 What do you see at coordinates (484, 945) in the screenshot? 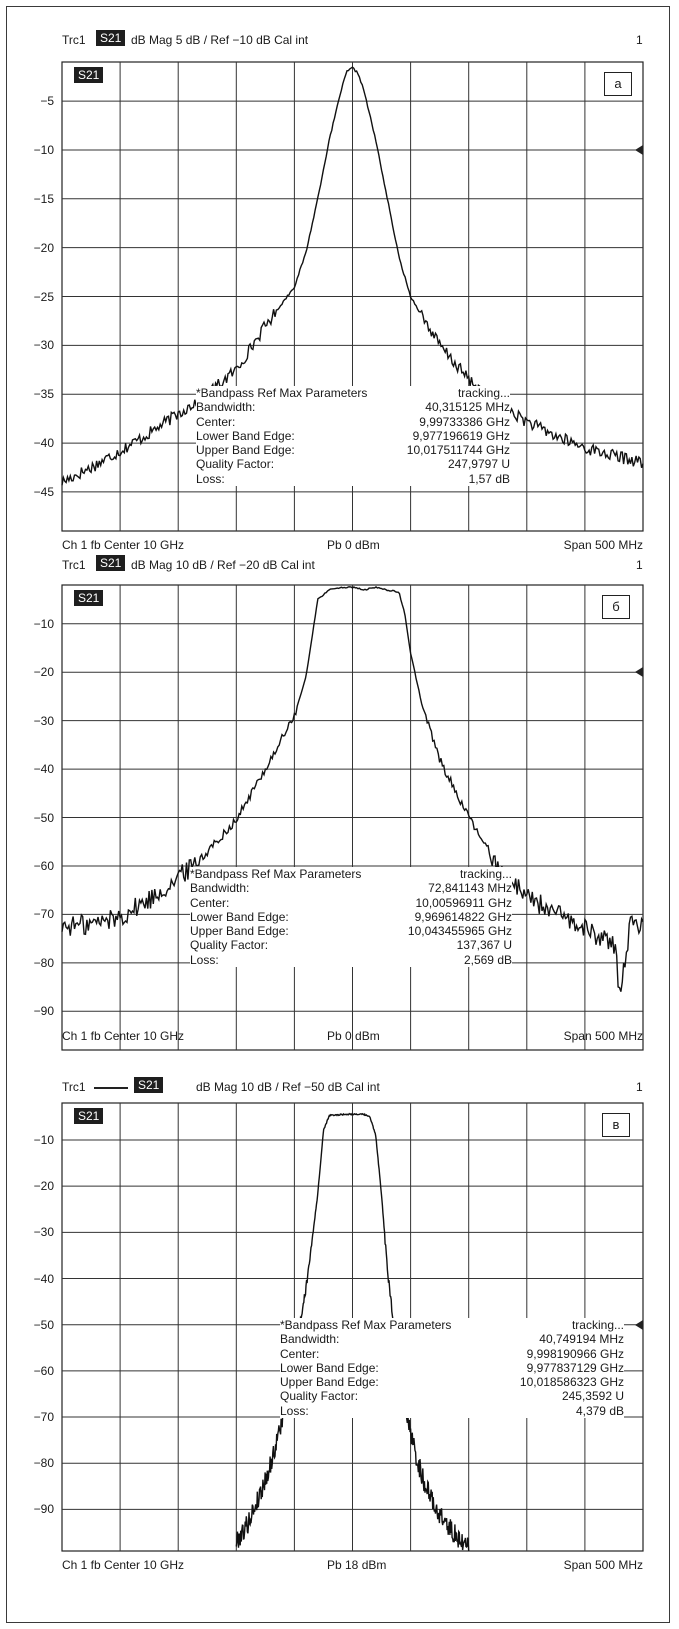
I see `info-value: 137,367 U` at bounding box center [484, 945].